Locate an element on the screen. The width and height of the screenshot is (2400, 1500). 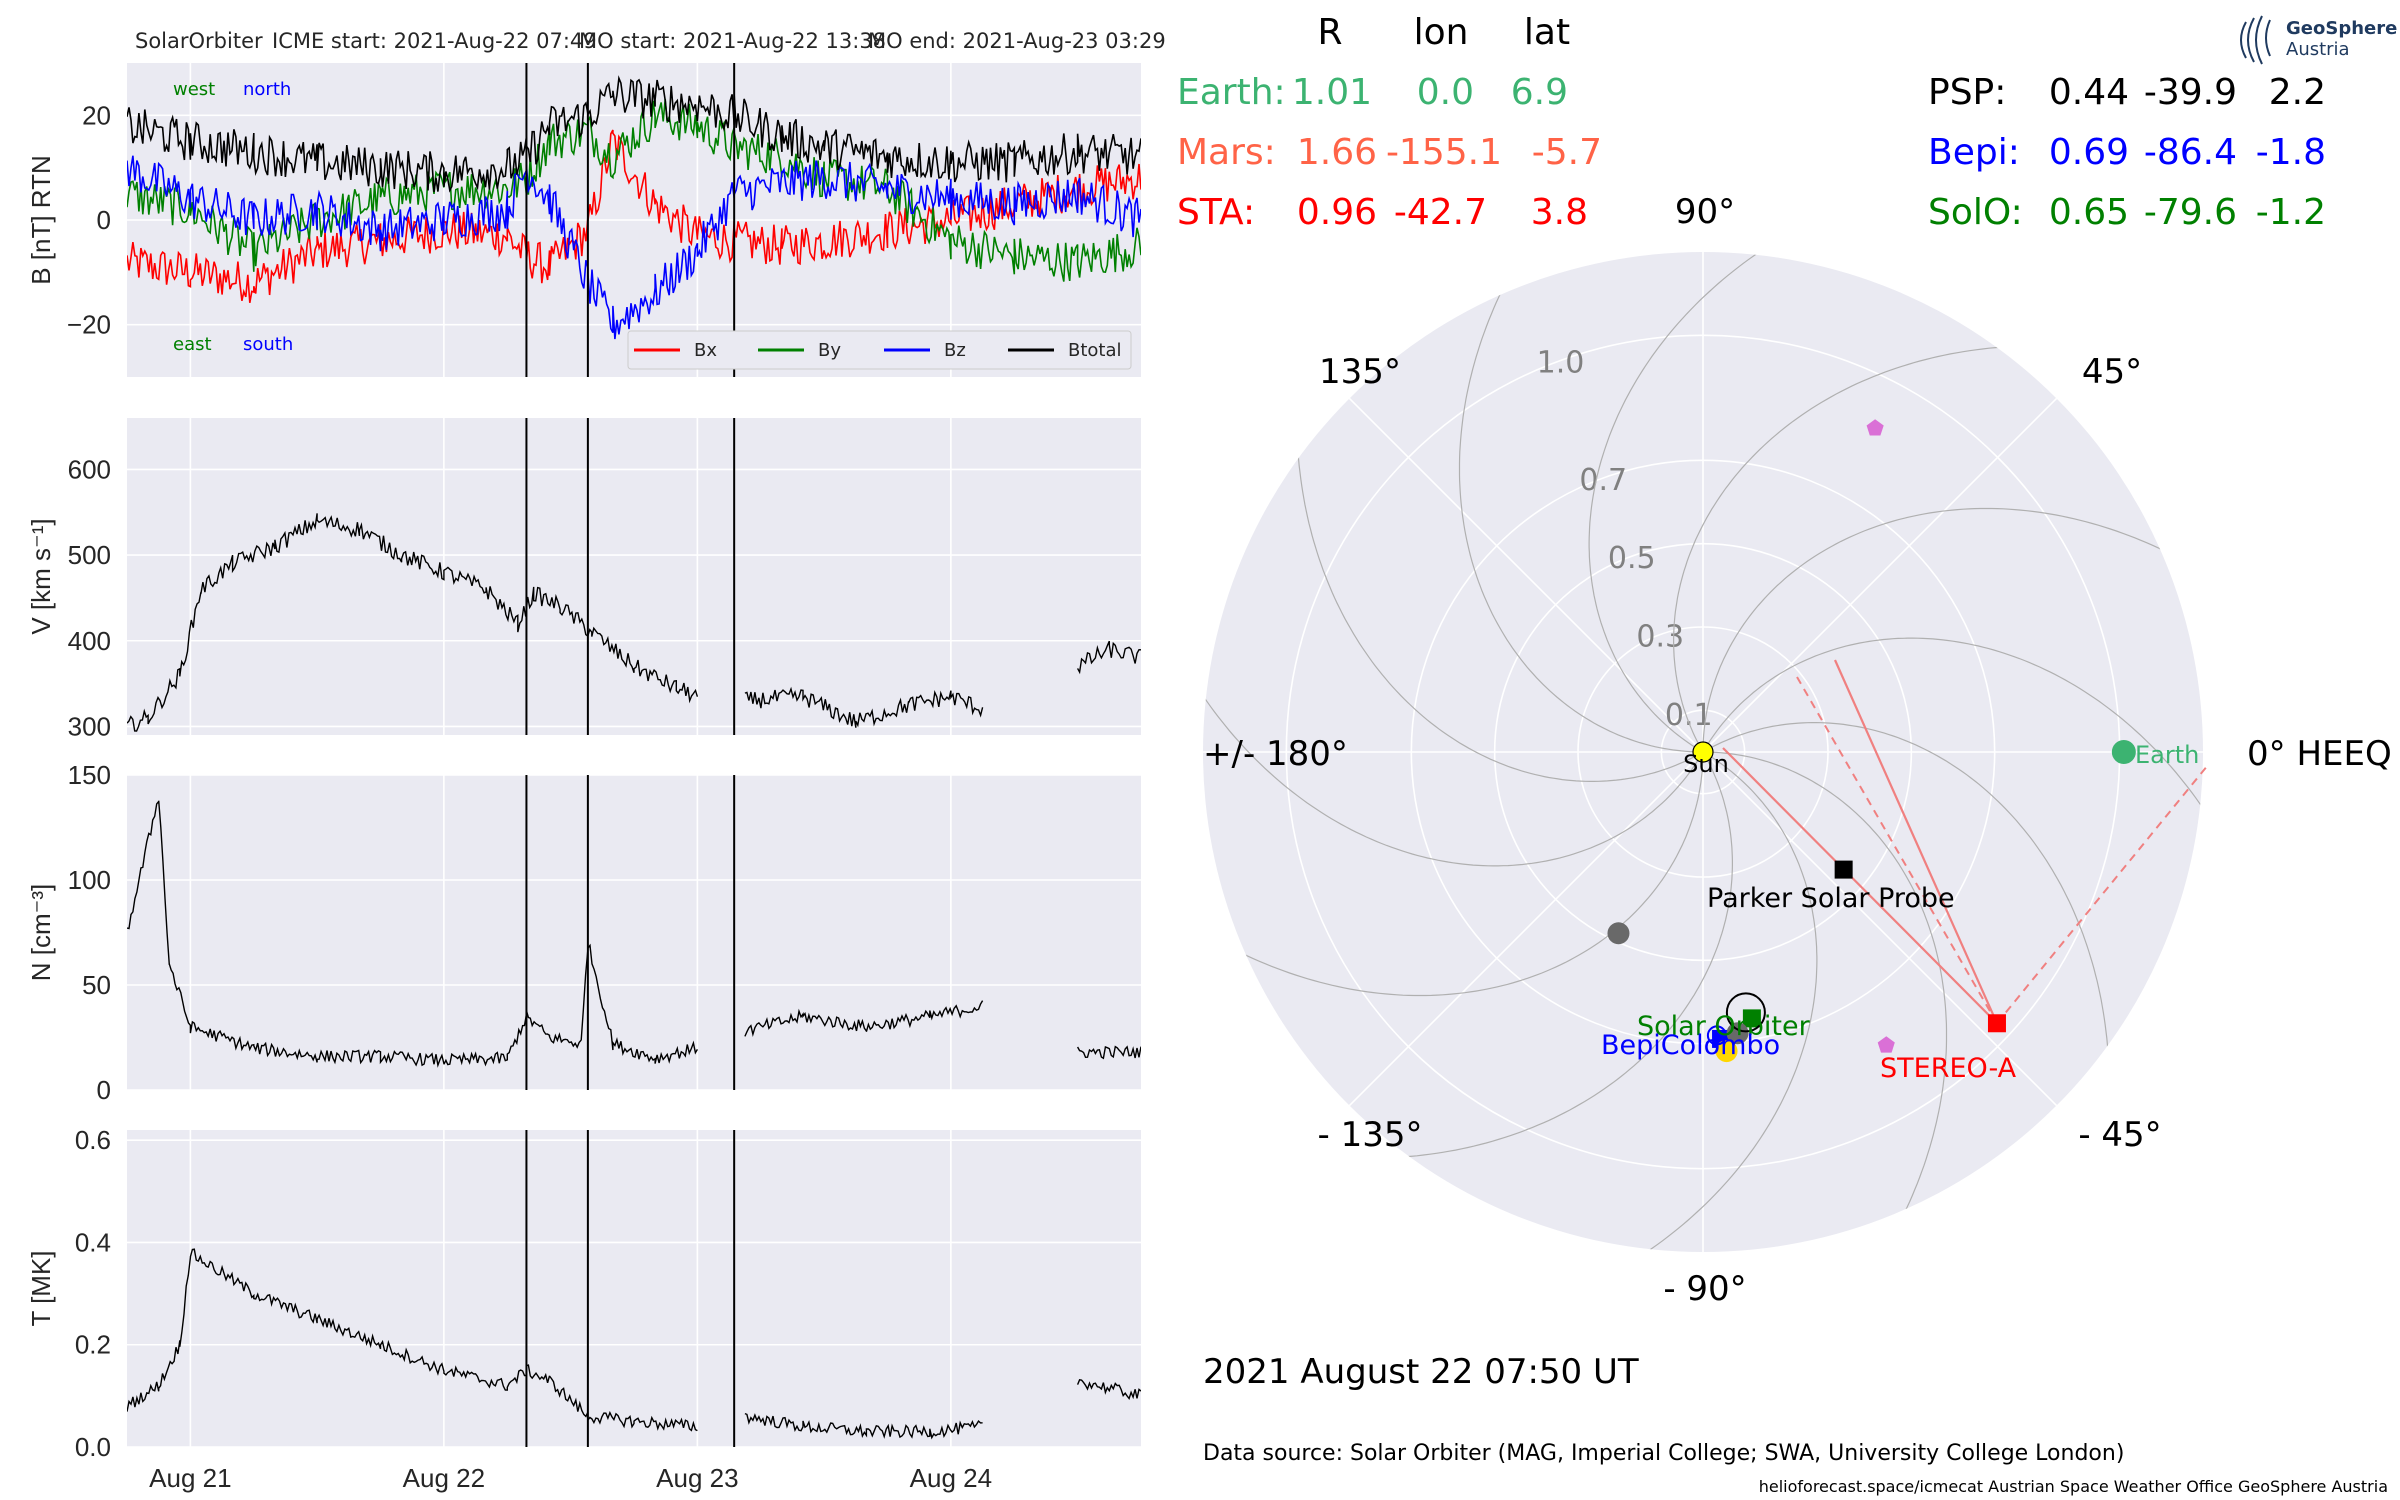
sun-marker is located at coordinates (1703, 752).